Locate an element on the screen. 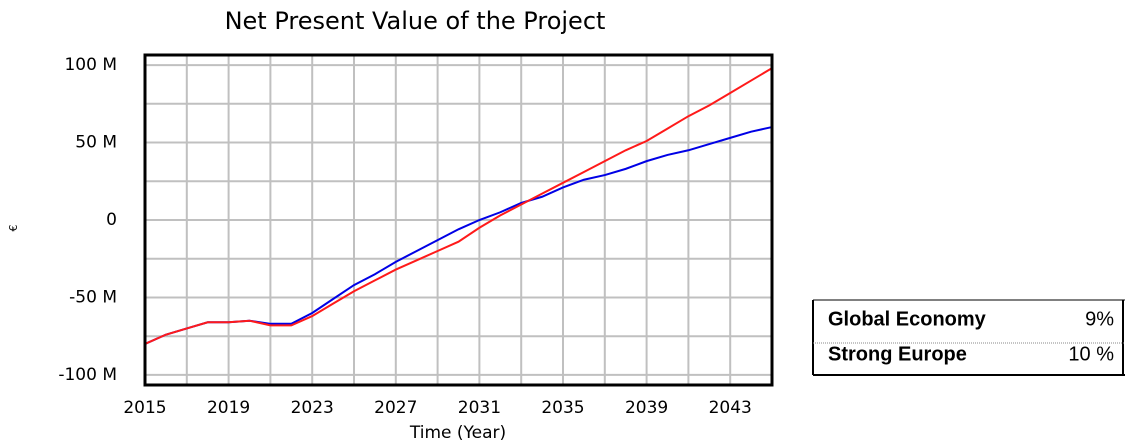  y-tick-label: -100 M is located at coordinates (87, 375).